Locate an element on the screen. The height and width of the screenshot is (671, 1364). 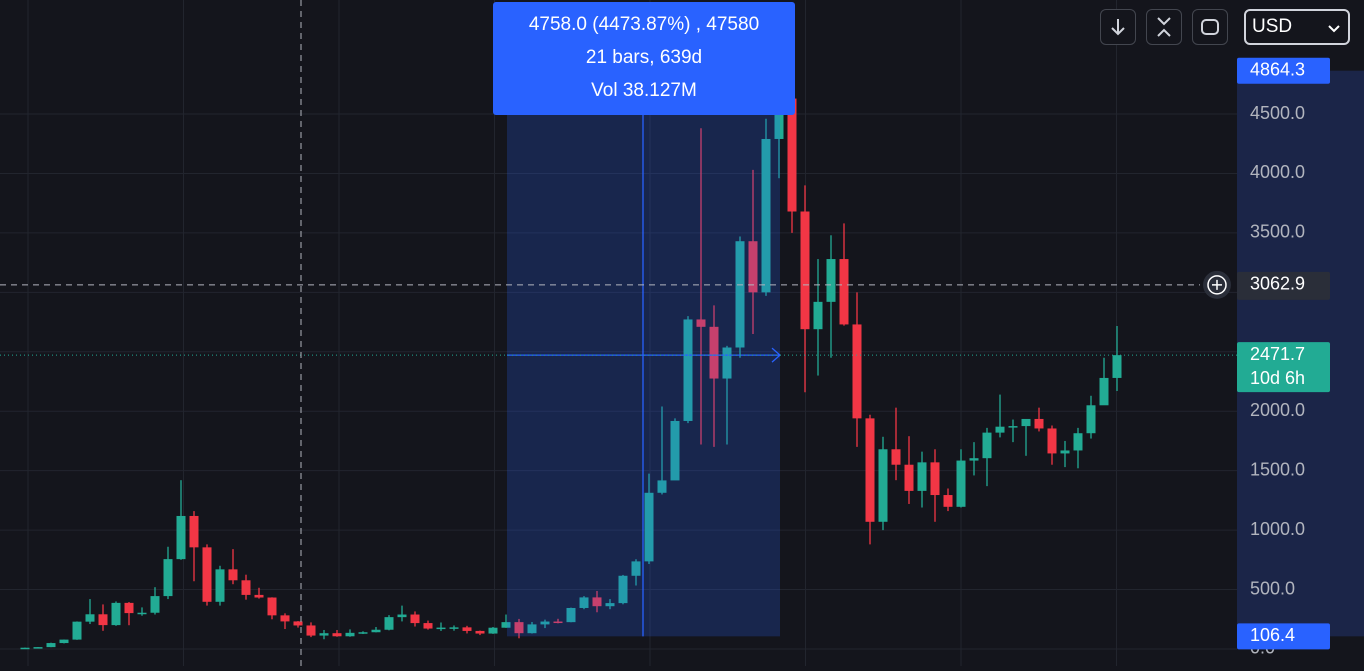
crosshair-price-label: 3062.9 is located at coordinates (1277, 284).